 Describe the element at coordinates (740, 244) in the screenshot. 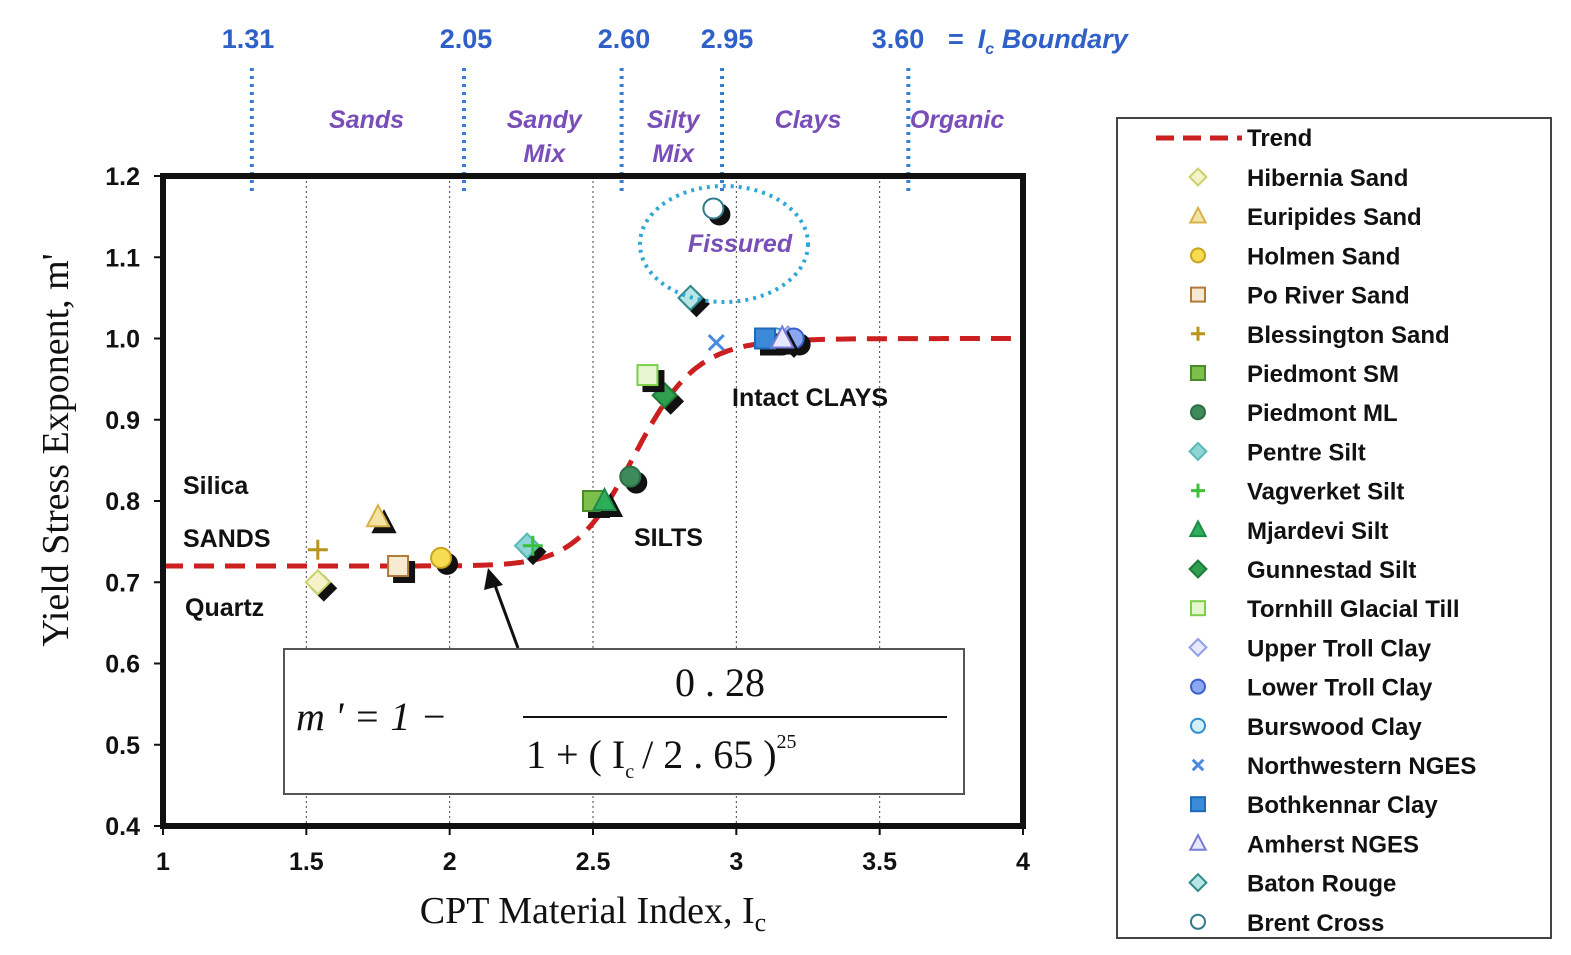

I see `annotation-fissured: Fissured` at that location.